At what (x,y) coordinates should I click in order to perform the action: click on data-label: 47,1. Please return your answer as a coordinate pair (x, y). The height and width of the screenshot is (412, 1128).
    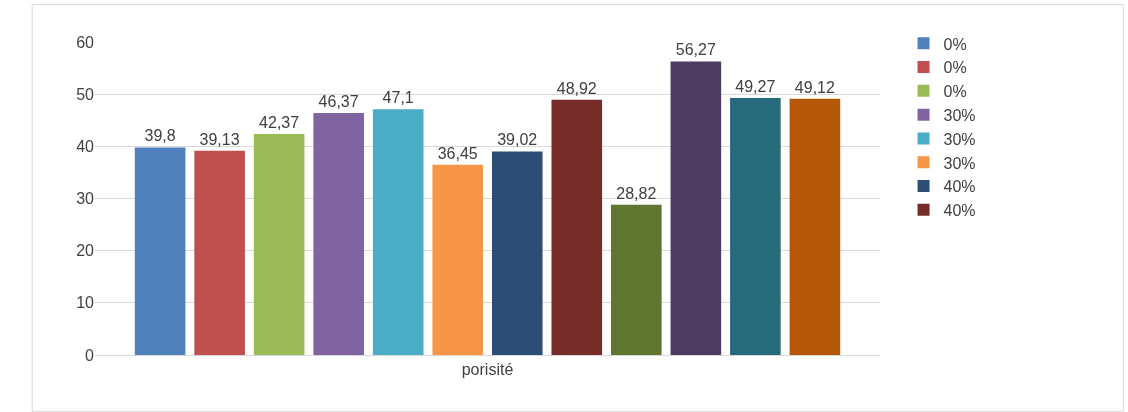
    Looking at the image, I should click on (398, 98).